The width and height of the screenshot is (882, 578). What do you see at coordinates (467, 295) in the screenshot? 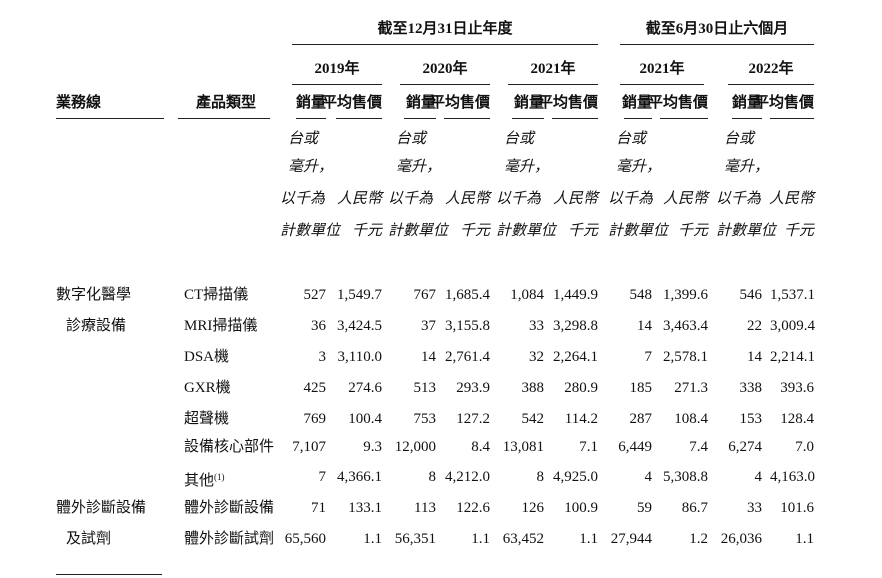
I see `avg-price-cell: 1,685.4` at bounding box center [467, 295].